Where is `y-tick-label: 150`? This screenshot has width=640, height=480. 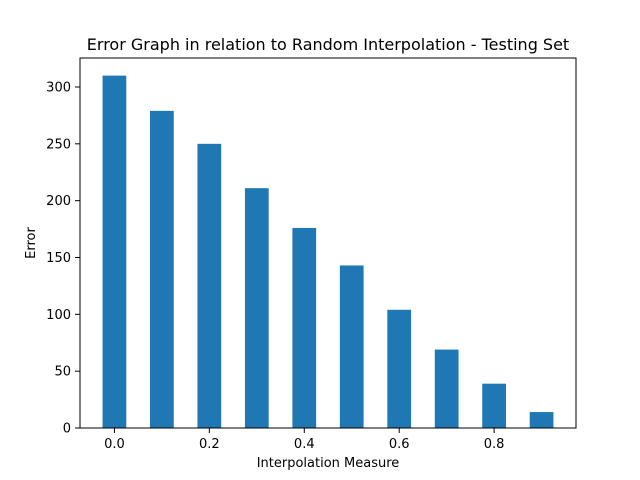 y-tick-label: 150 is located at coordinates (58, 258).